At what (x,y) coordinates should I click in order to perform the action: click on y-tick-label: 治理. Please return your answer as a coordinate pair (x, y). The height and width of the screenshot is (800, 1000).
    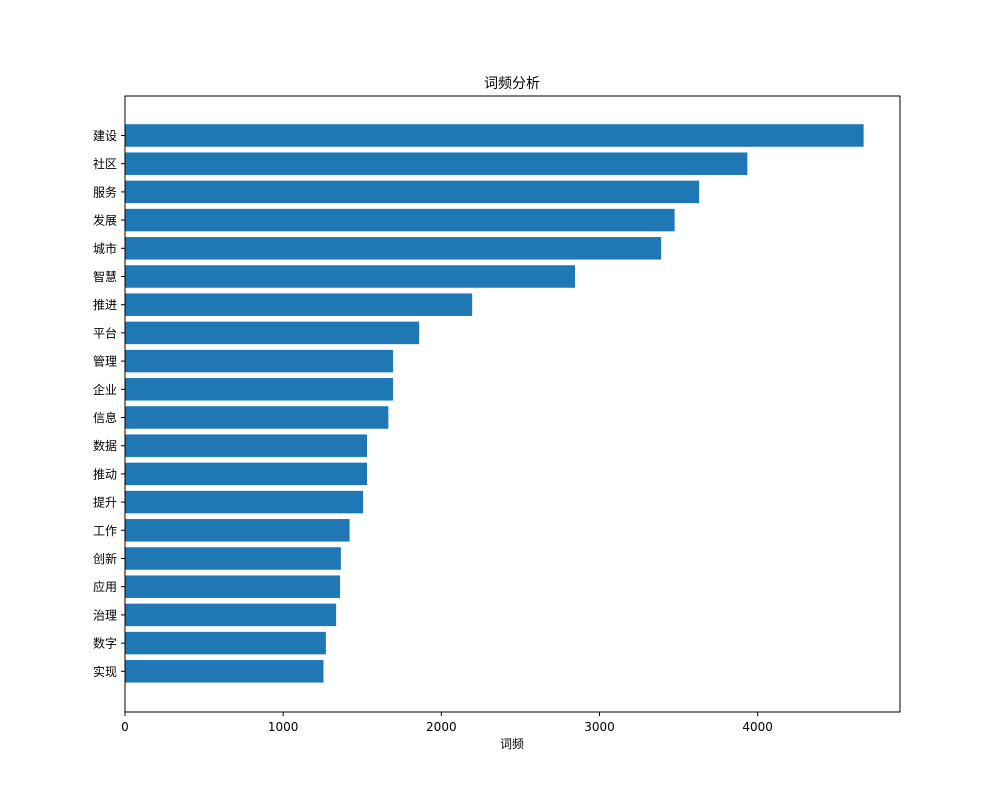
    Looking at the image, I should click on (105, 615).